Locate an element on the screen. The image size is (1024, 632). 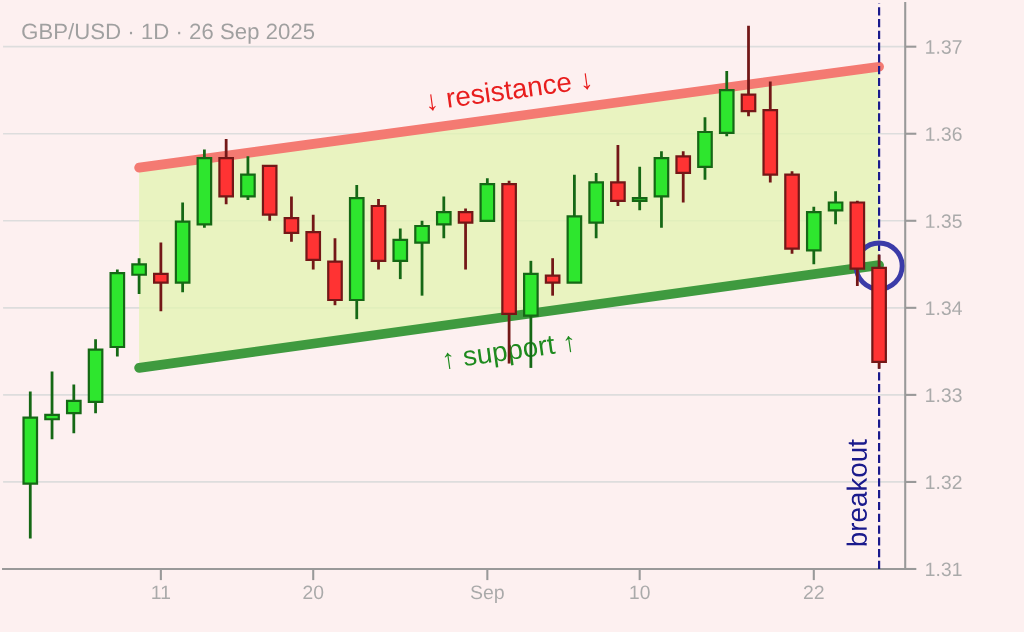
x-tick-label: Sep is located at coordinates (487, 594).